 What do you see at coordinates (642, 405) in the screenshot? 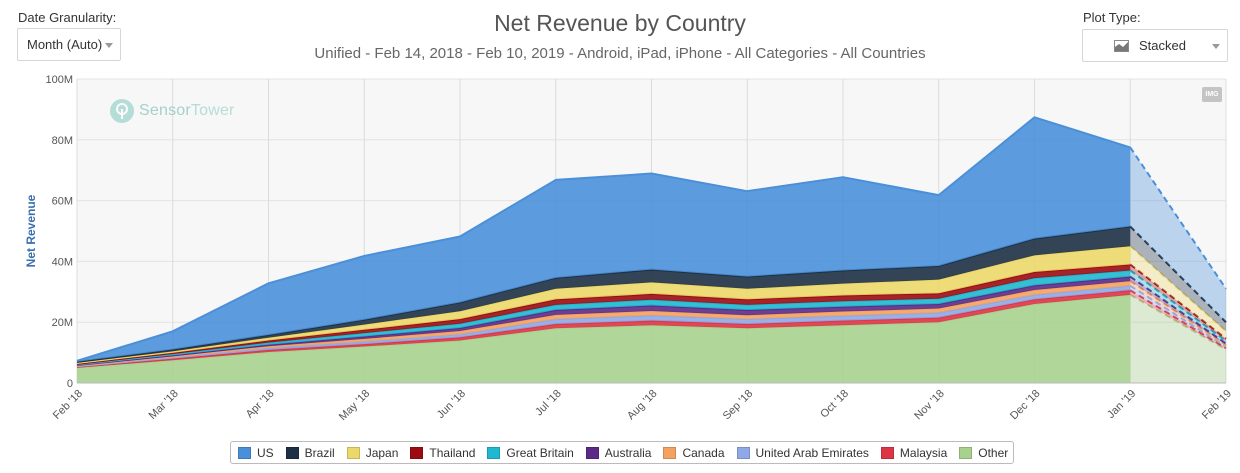
I see `x-tick-label: Aug '18` at bounding box center [642, 405].